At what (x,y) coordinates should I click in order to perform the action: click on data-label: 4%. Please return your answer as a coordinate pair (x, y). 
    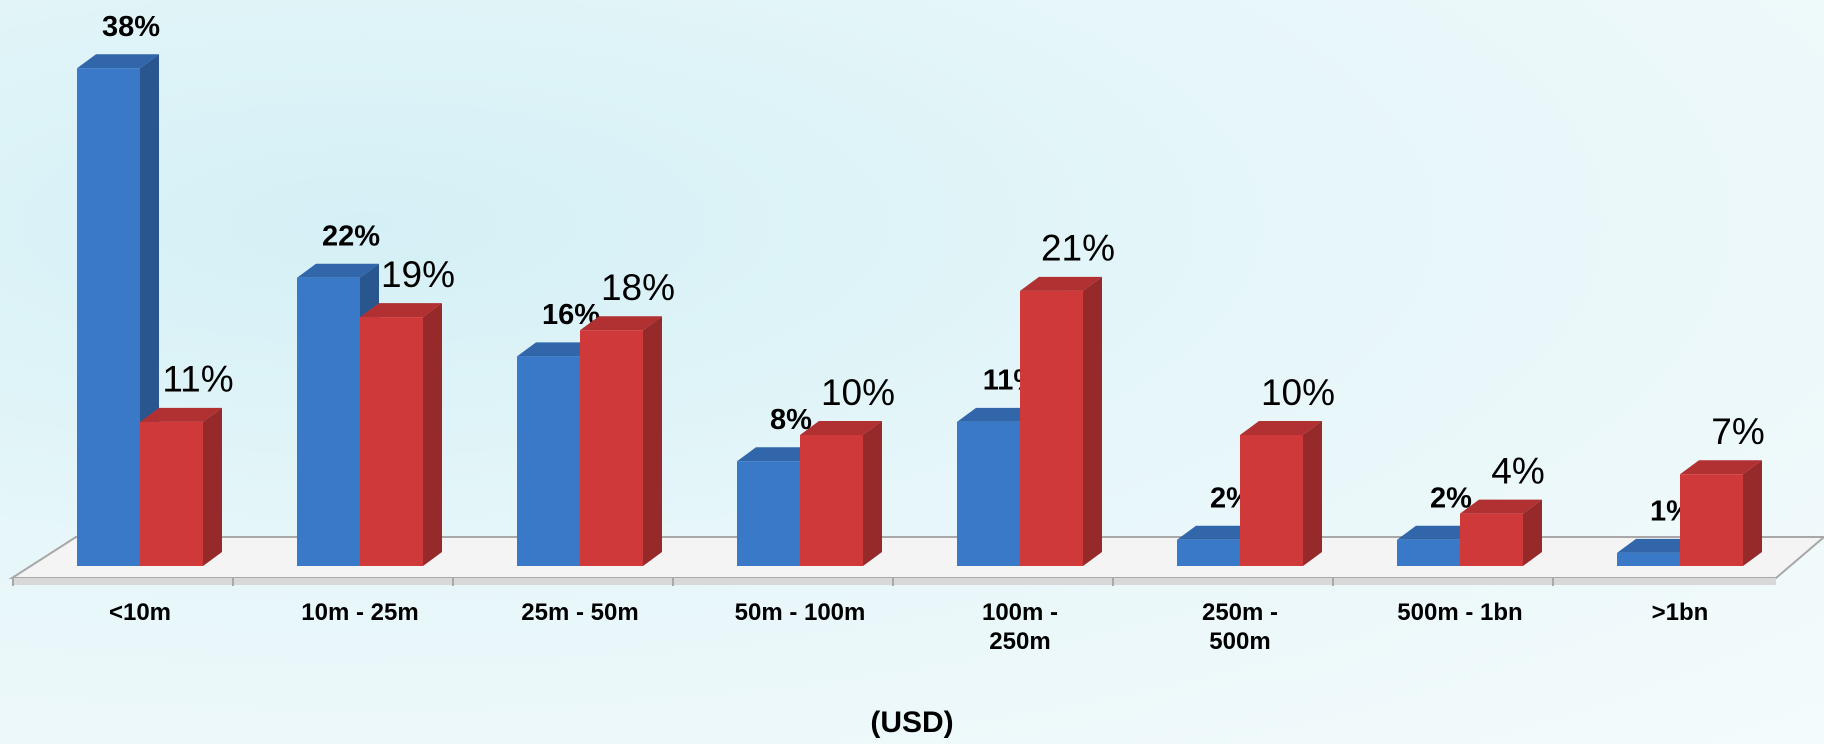
    Looking at the image, I should click on (1517, 470).